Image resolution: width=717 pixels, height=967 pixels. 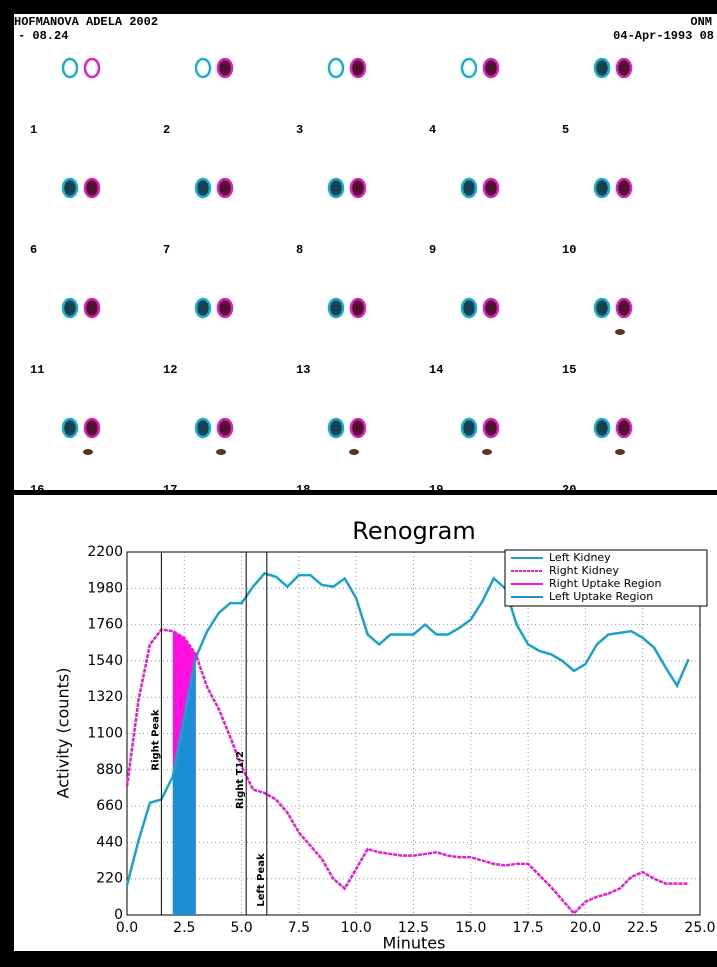 What do you see at coordinates (170, 490) in the screenshot?
I see `frame-number: 17` at bounding box center [170, 490].